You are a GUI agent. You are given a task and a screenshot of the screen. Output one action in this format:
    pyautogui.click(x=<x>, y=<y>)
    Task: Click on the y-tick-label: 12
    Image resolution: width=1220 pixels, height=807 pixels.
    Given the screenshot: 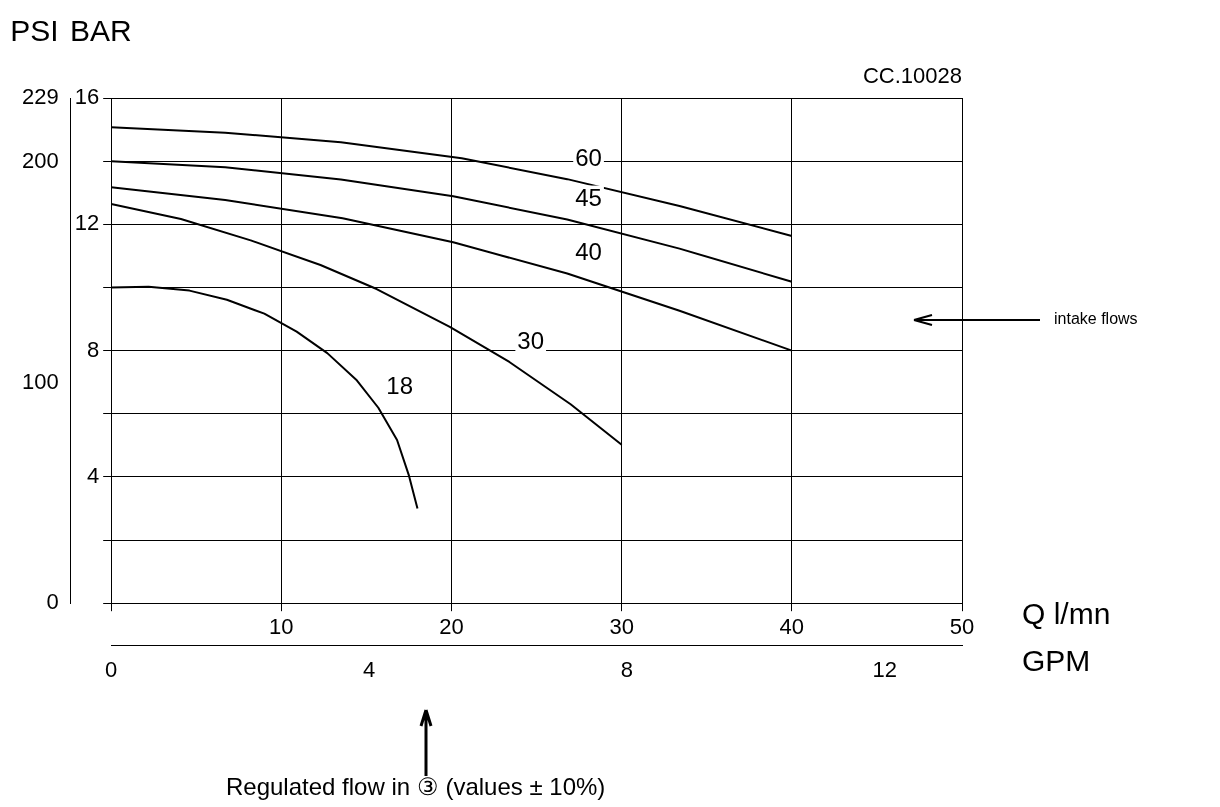 What is the action you would take?
    pyautogui.click(x=87, y=223)
    